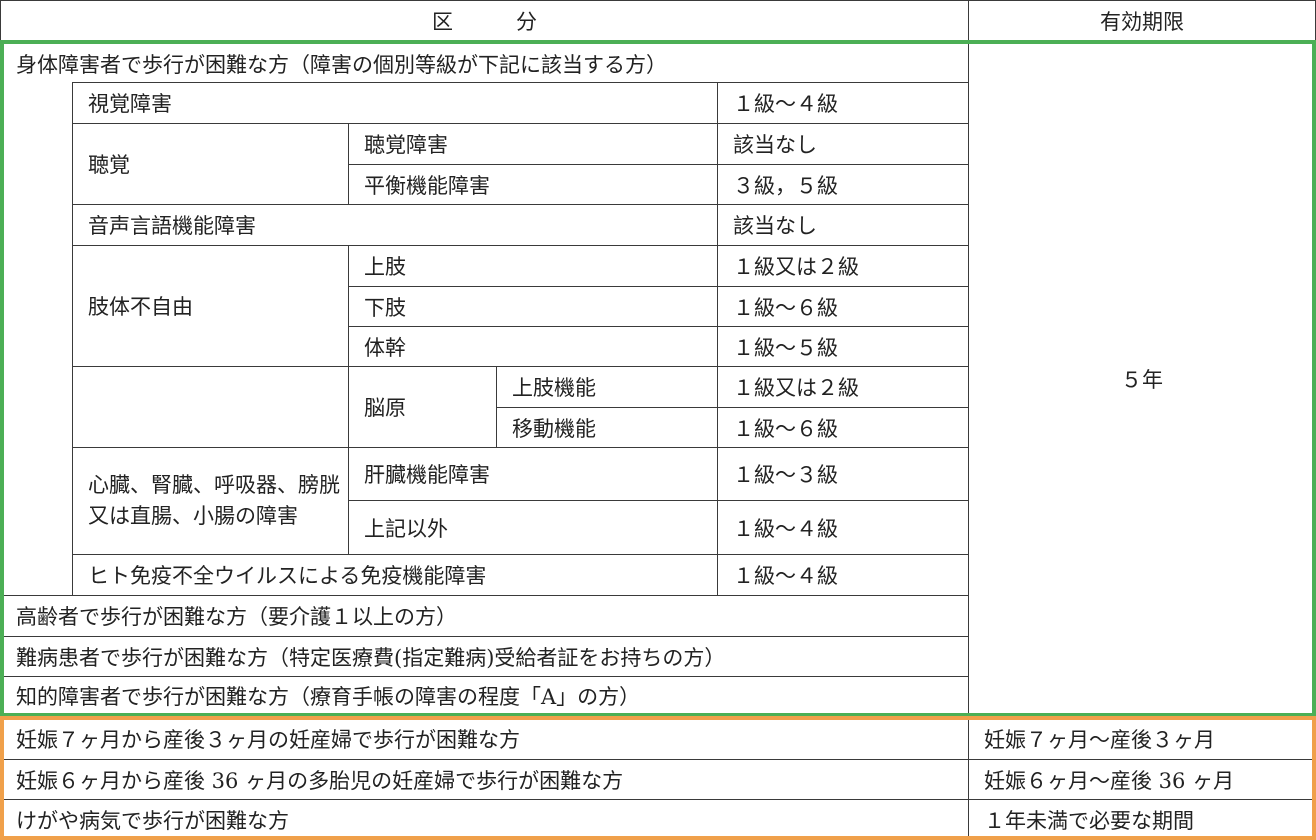 This screenshot has width=1316, height=840. Describe the element at coordinates (843, 474) in the screenshot. I see `liver-grade: １級～３級` at that location.